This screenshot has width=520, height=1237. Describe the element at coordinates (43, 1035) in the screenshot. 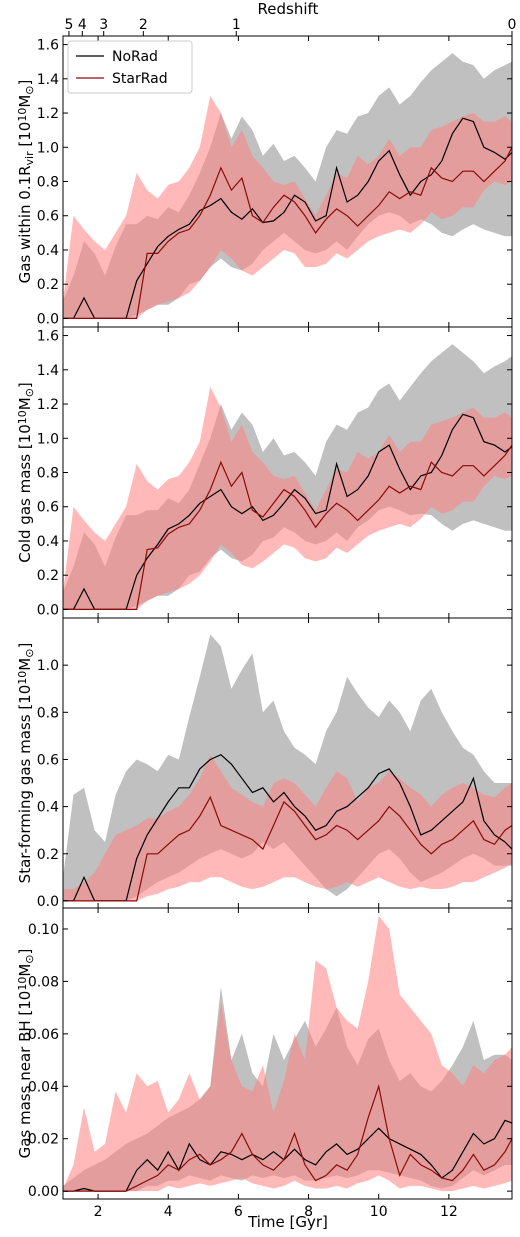

I see `y-tick-label: 0.06` at that location.